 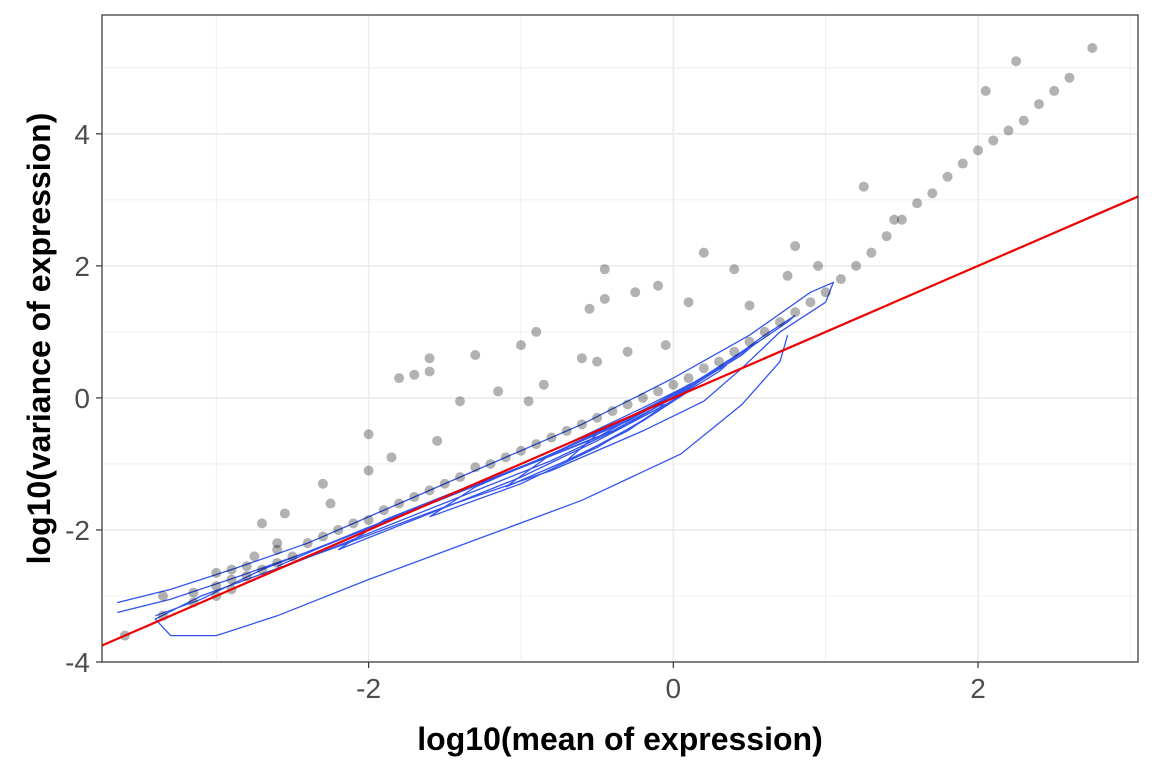 What do you see at coordinates (619, 739) in the screenshot?
I see `x-axis-title: log10(mean of expression)` at bounding box center [619, 739].